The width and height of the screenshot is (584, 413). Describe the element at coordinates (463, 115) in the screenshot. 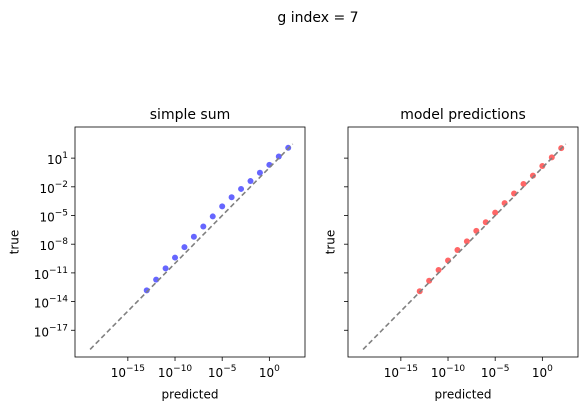

I see `subplot-title: model predictions` at that location.